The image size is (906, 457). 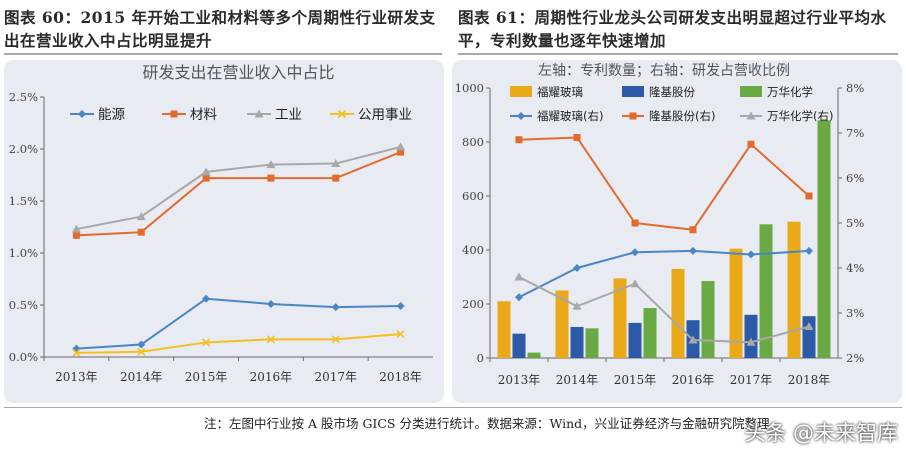 What do you see at coordinates (271, 377) in the screenshot?
I see `left-x-tick-label: 2016年` at bounding box center [271, 377].